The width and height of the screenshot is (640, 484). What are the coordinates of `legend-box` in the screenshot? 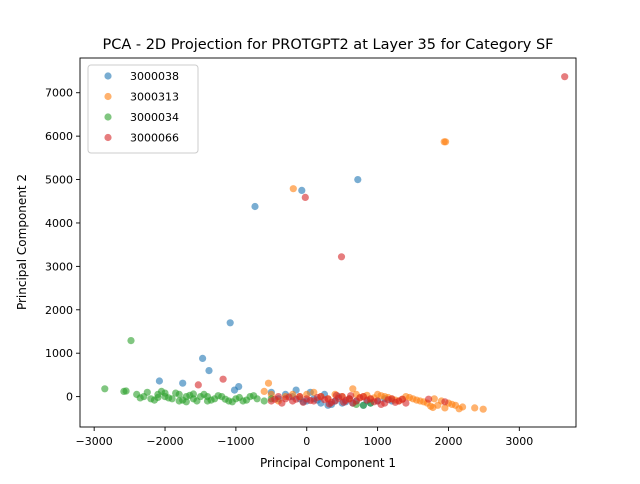 It's located at (143, 109).